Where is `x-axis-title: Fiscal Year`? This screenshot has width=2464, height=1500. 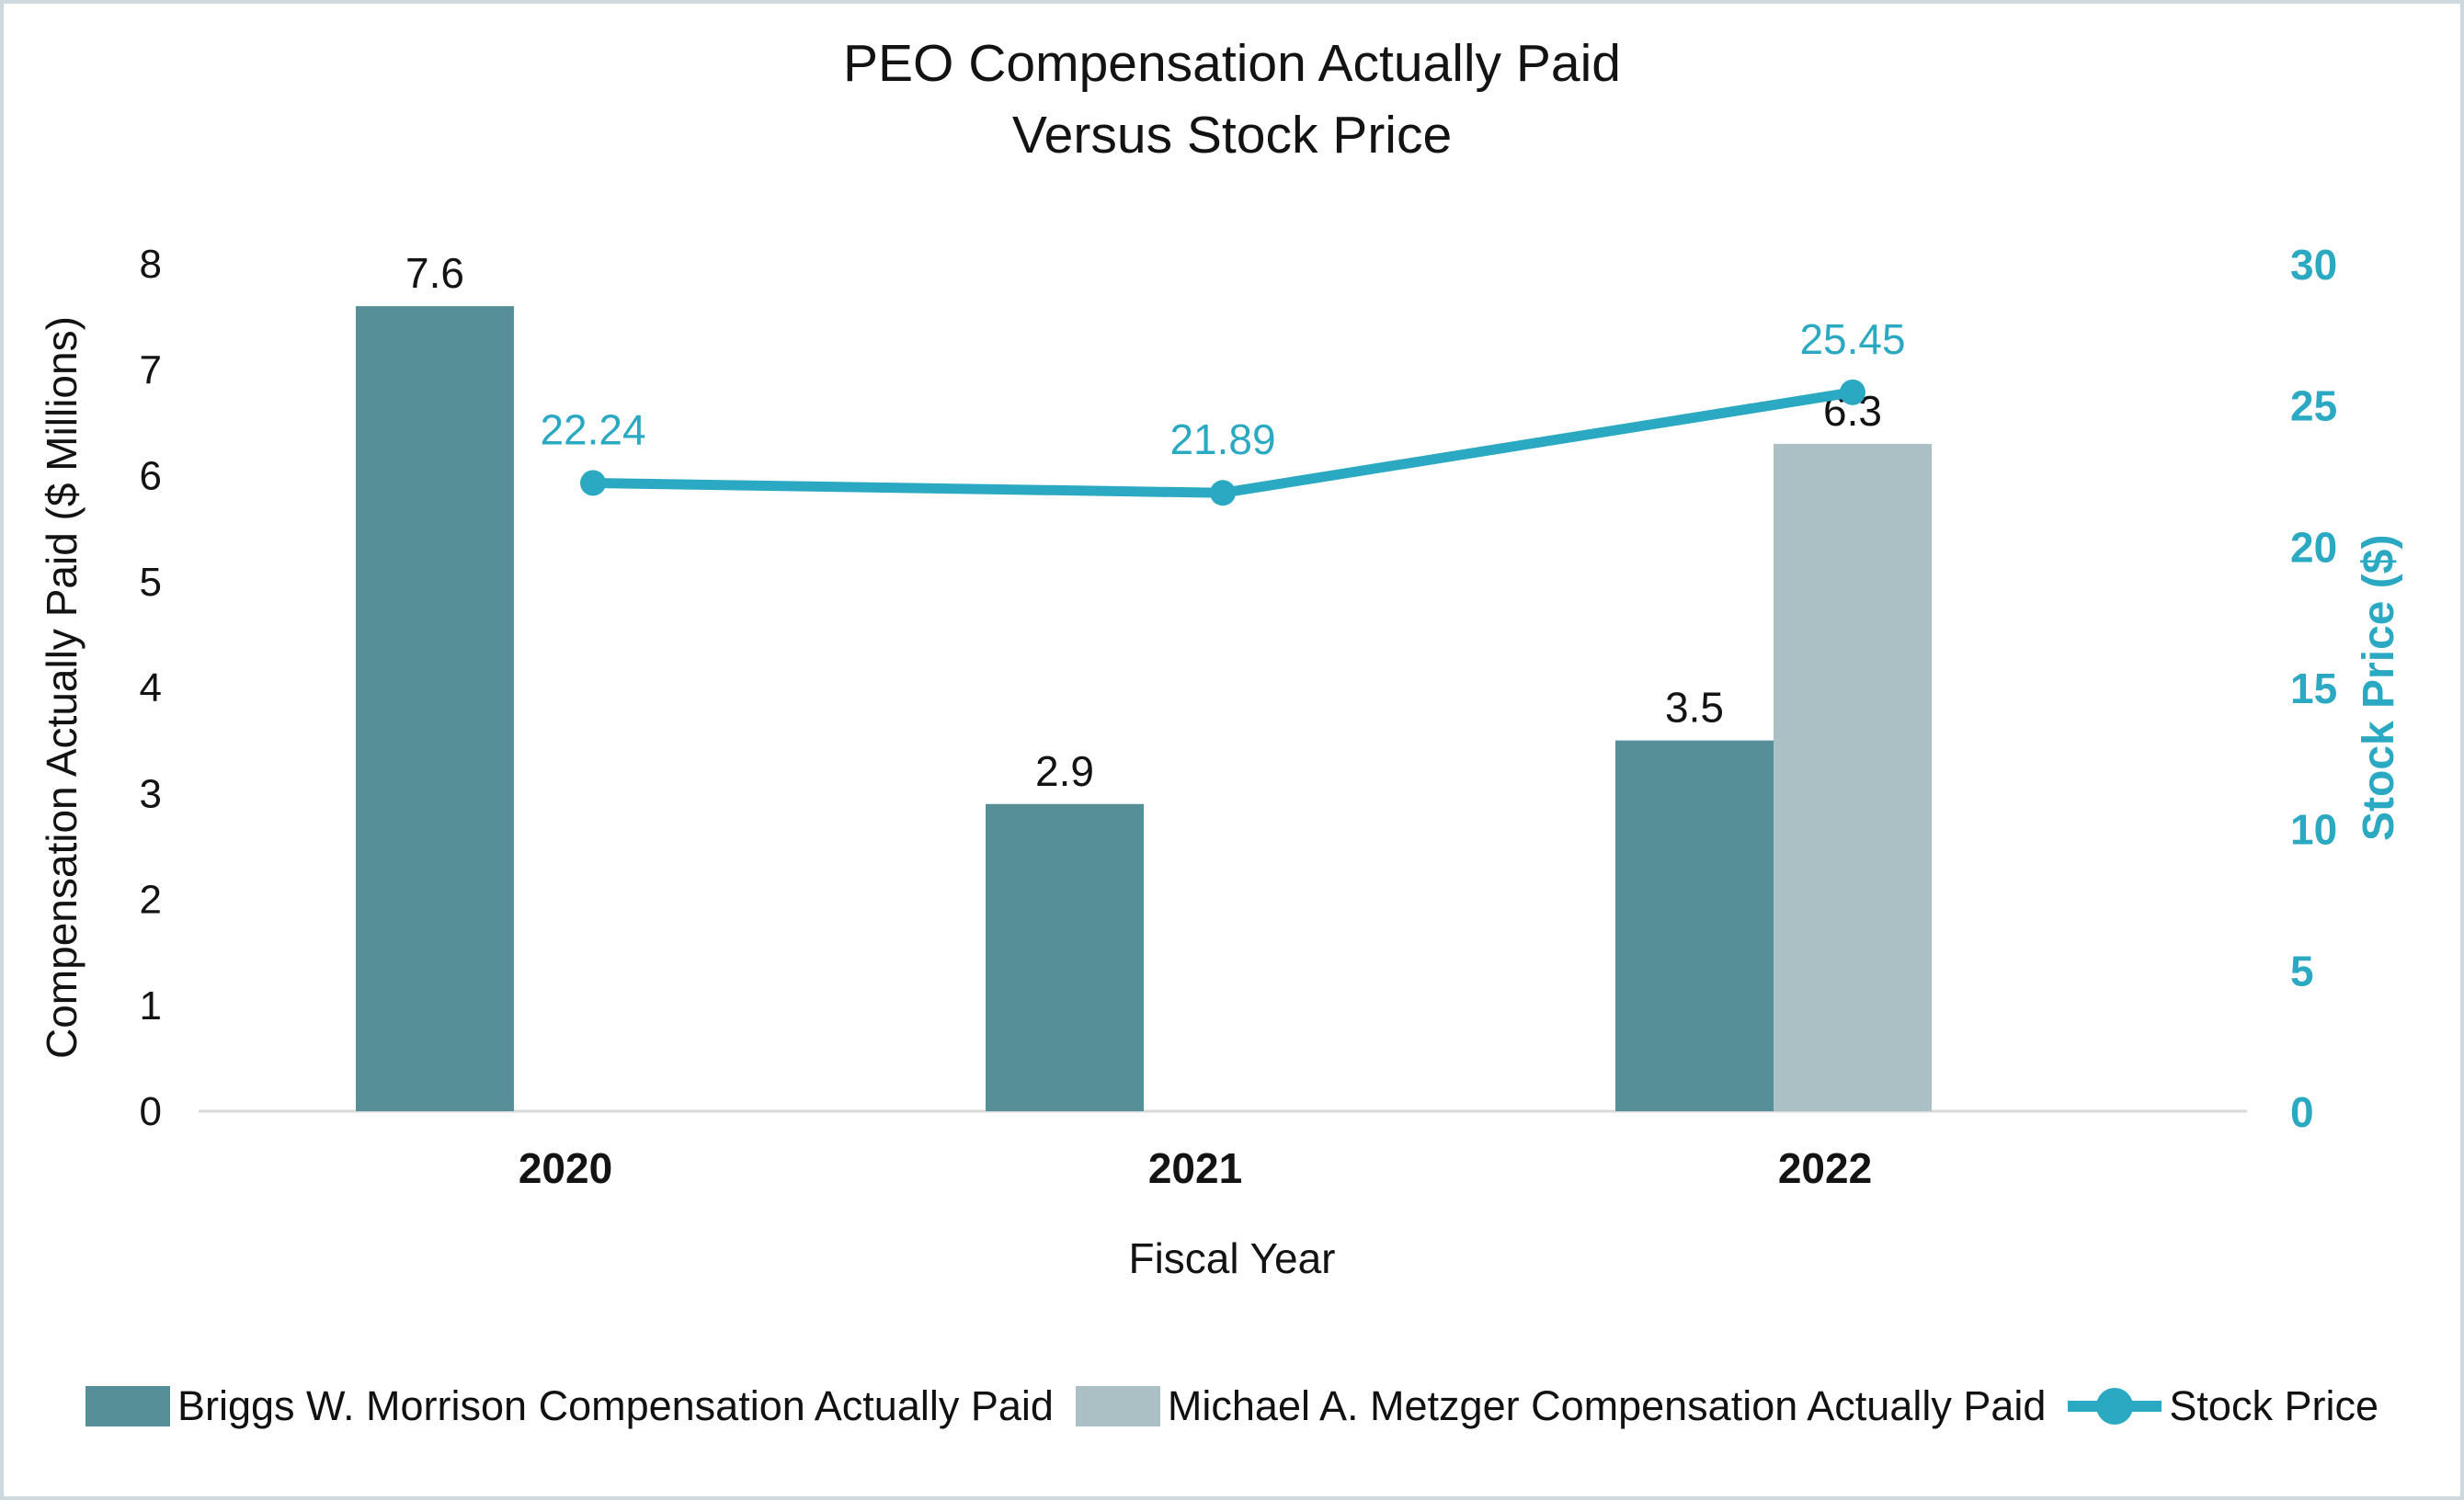
x-axis-title: Fiscal Year is located at coordinates (1232, 1258).